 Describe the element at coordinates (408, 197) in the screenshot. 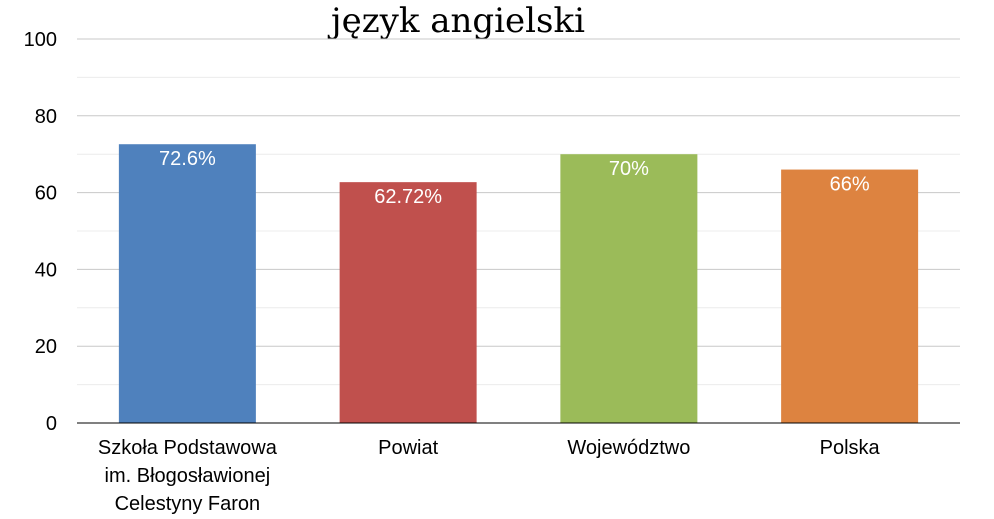

I see `bar-value-label: 62.72%` at that location.